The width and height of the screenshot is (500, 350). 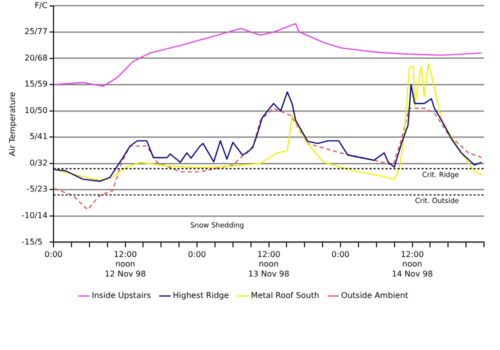 What do you see at coordinates (29, 110) in the screenshot?
I see `y-tick-label: 10` at bounding box center [29, 110].